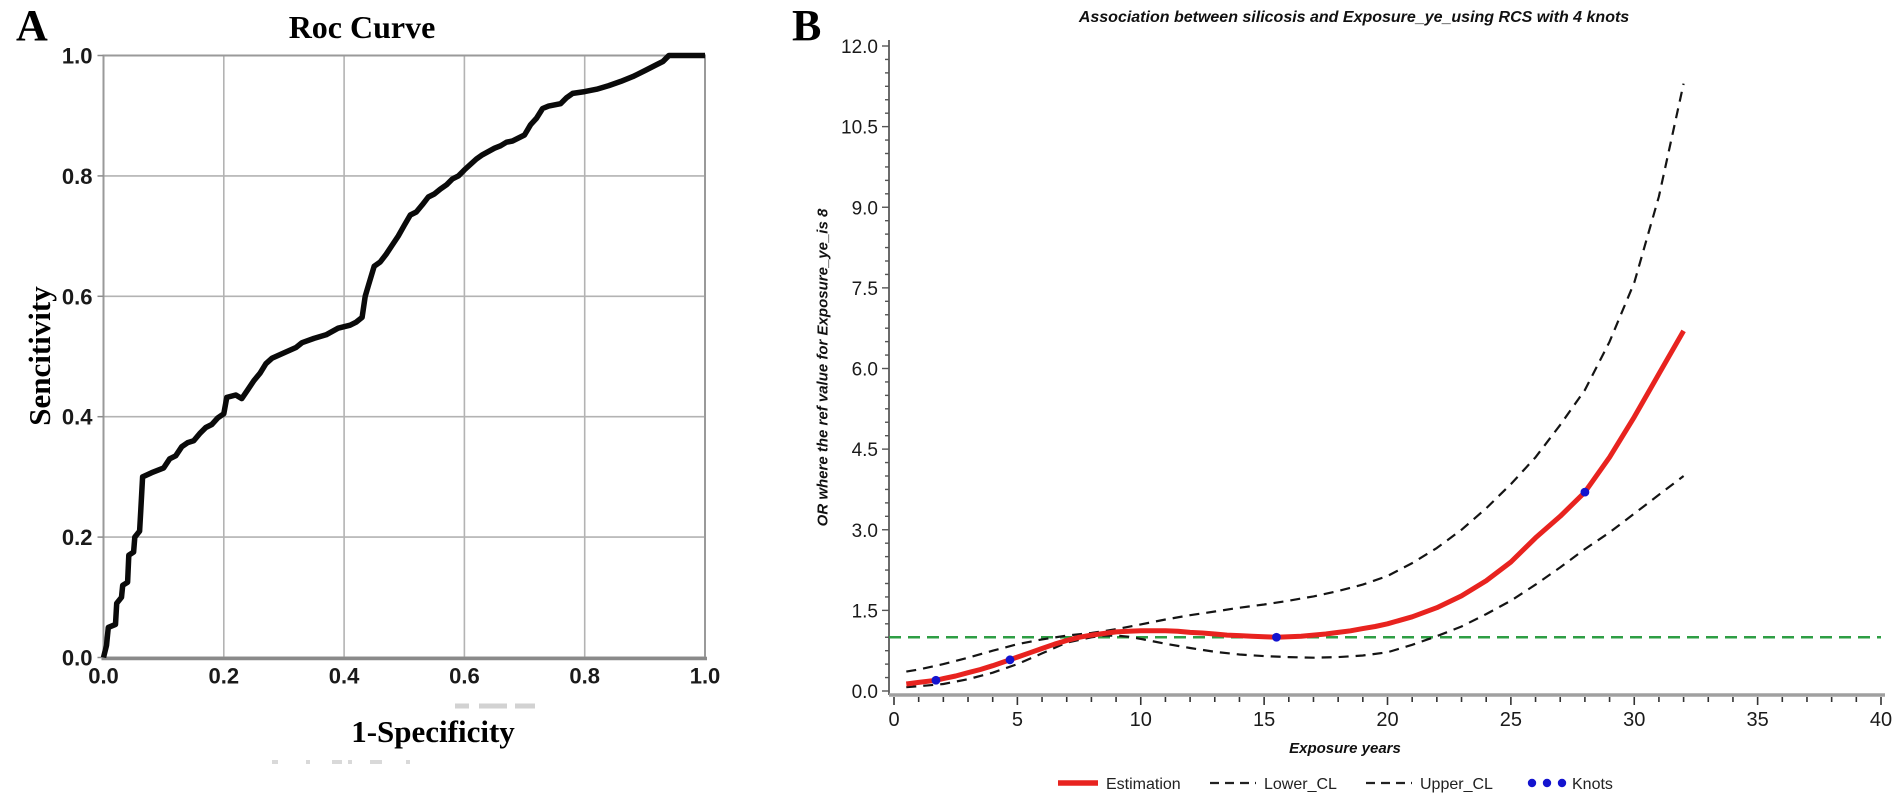  I want to click on rcs-y-tick-label: 1.5, so click(865, 611).